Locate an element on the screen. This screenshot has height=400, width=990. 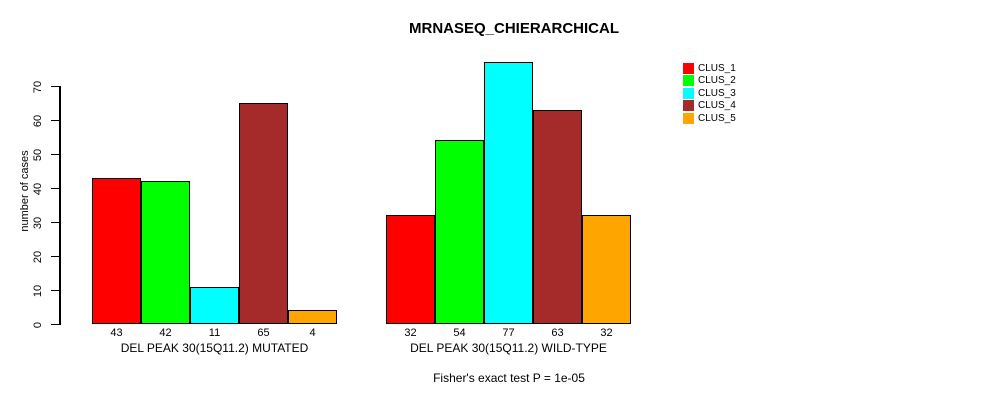
legend-item: CLUS_2 is located at coordinates (709, 81).